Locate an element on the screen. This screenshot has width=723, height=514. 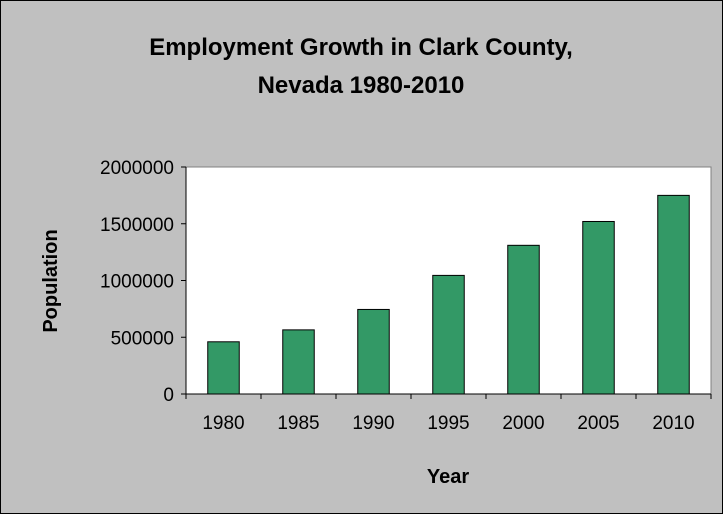
x-axis-ticks: 1980 1985 1990 1995 2000 2005 2010 is located at coordinates (448, 413).